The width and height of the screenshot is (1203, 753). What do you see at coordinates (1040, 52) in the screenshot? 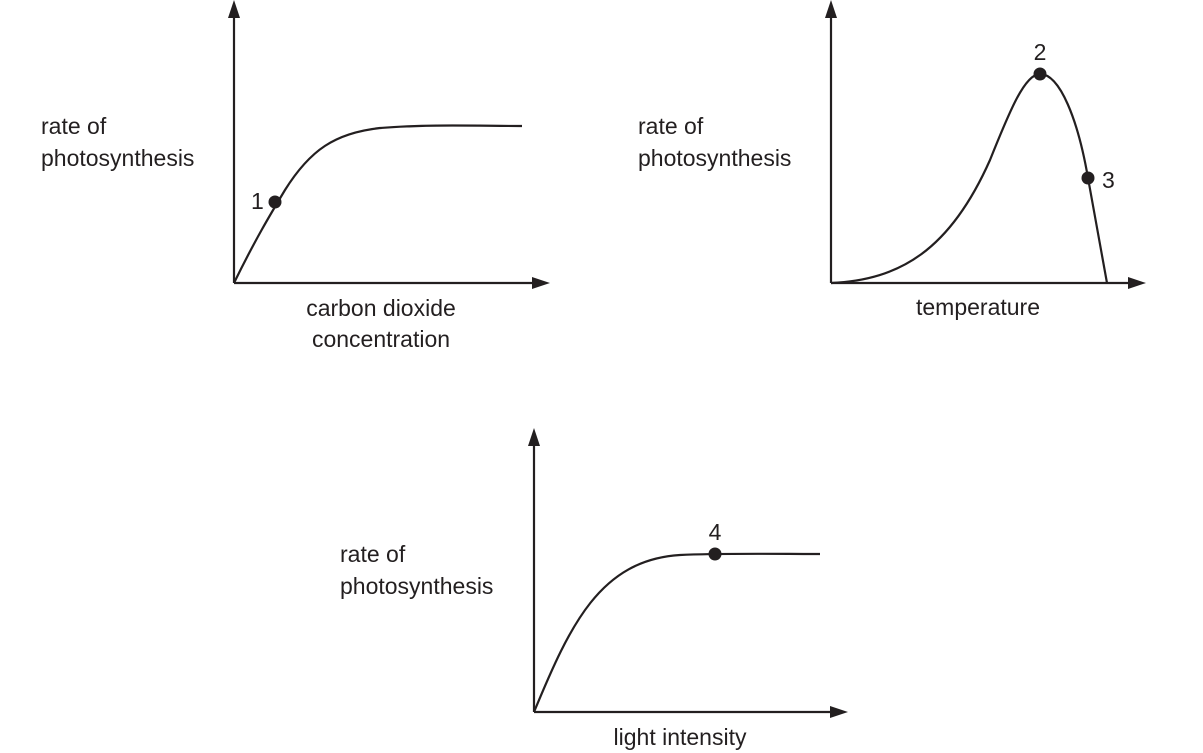
I see `point-label: 2` at bounding box center [1040, 52].